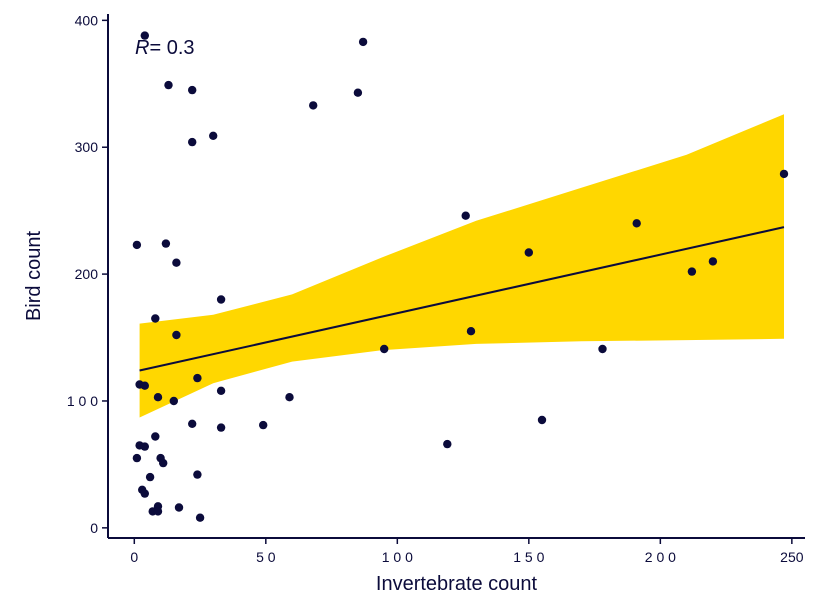 Image resolution: width=825 pixels, height=598 pixels. What do you see at coordinates (87, 147) in the screenshot?
I see `y-tick-label: 300` at bounding box center [87, 147].